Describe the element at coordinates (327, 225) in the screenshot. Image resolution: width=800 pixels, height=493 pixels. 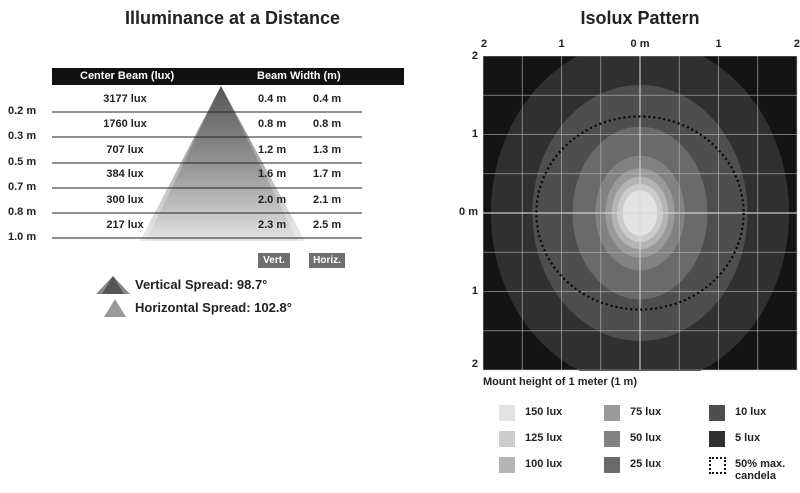
I see `horiz-width-value: 2.5 m` at that location.